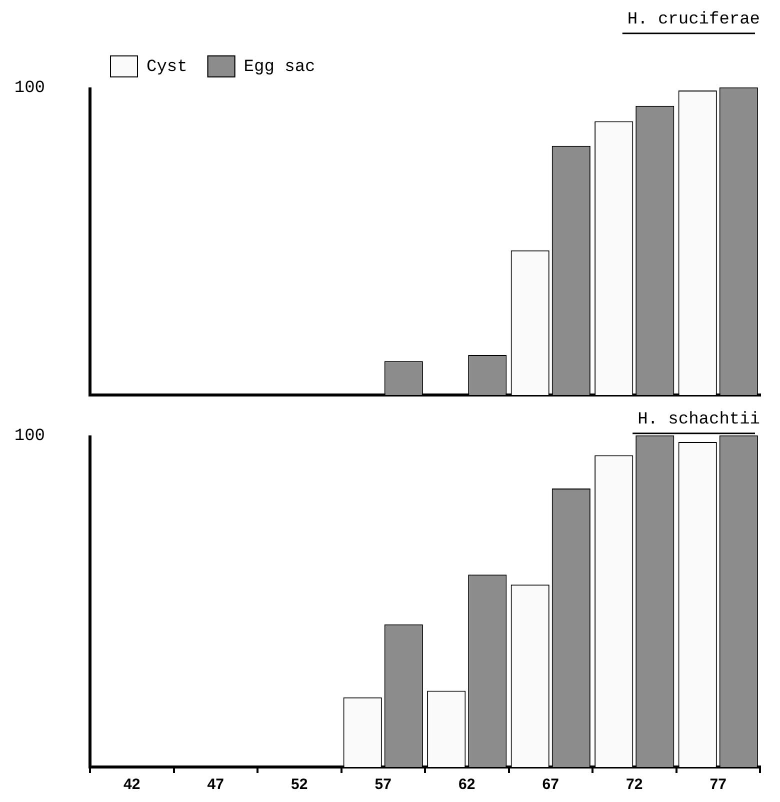 Image resolution: width=780 pixels, height=802 pixels. I want to click on x-tick-label: 67, so click(550, 785).